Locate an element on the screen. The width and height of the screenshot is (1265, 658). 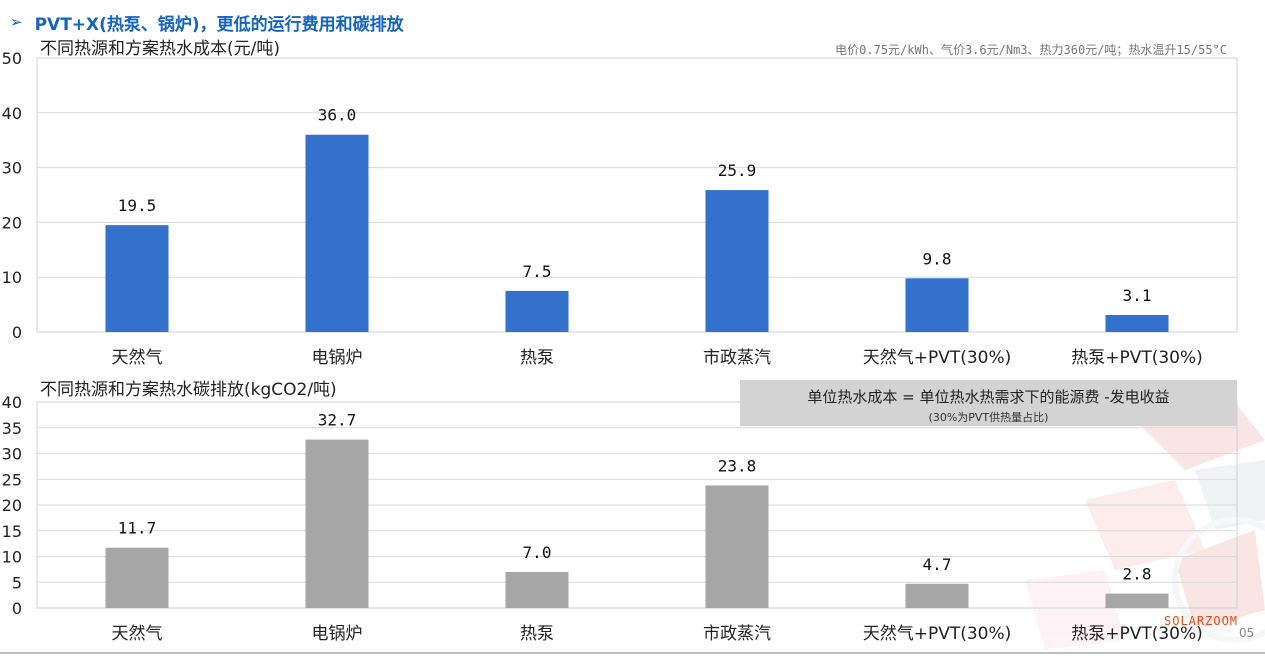
cost-y-tick-label: 20 is located at coordinates (12, 222).